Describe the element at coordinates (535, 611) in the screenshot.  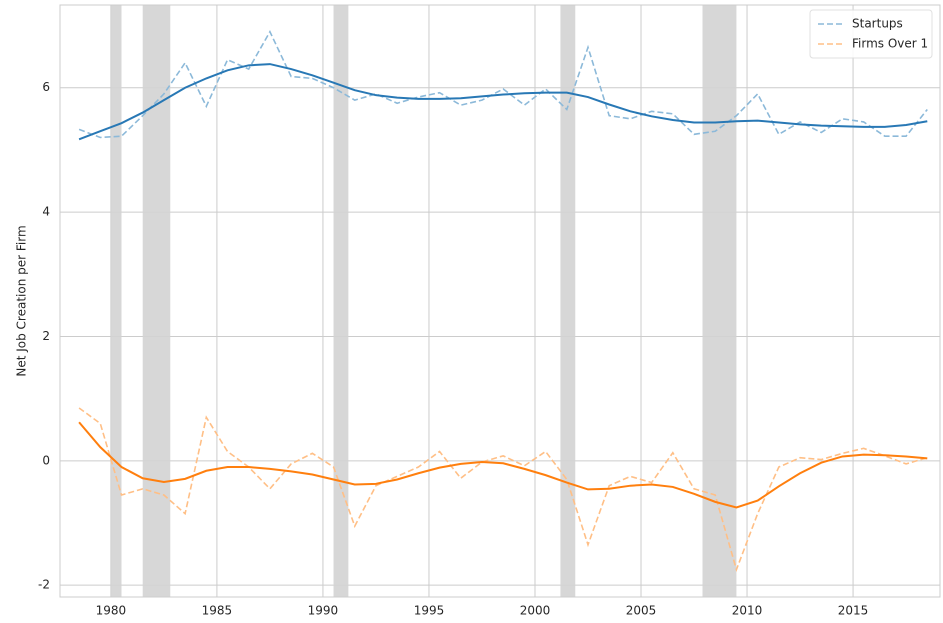
I see `x-tick-label: 2000` at that location.